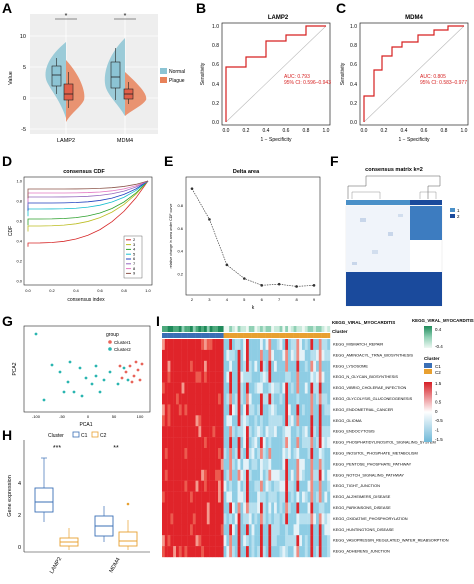  What do you see at coordinates (414, 18) in the screenshot?
I see `panel-c-title: MDM4` at bounding box center [414, 18].